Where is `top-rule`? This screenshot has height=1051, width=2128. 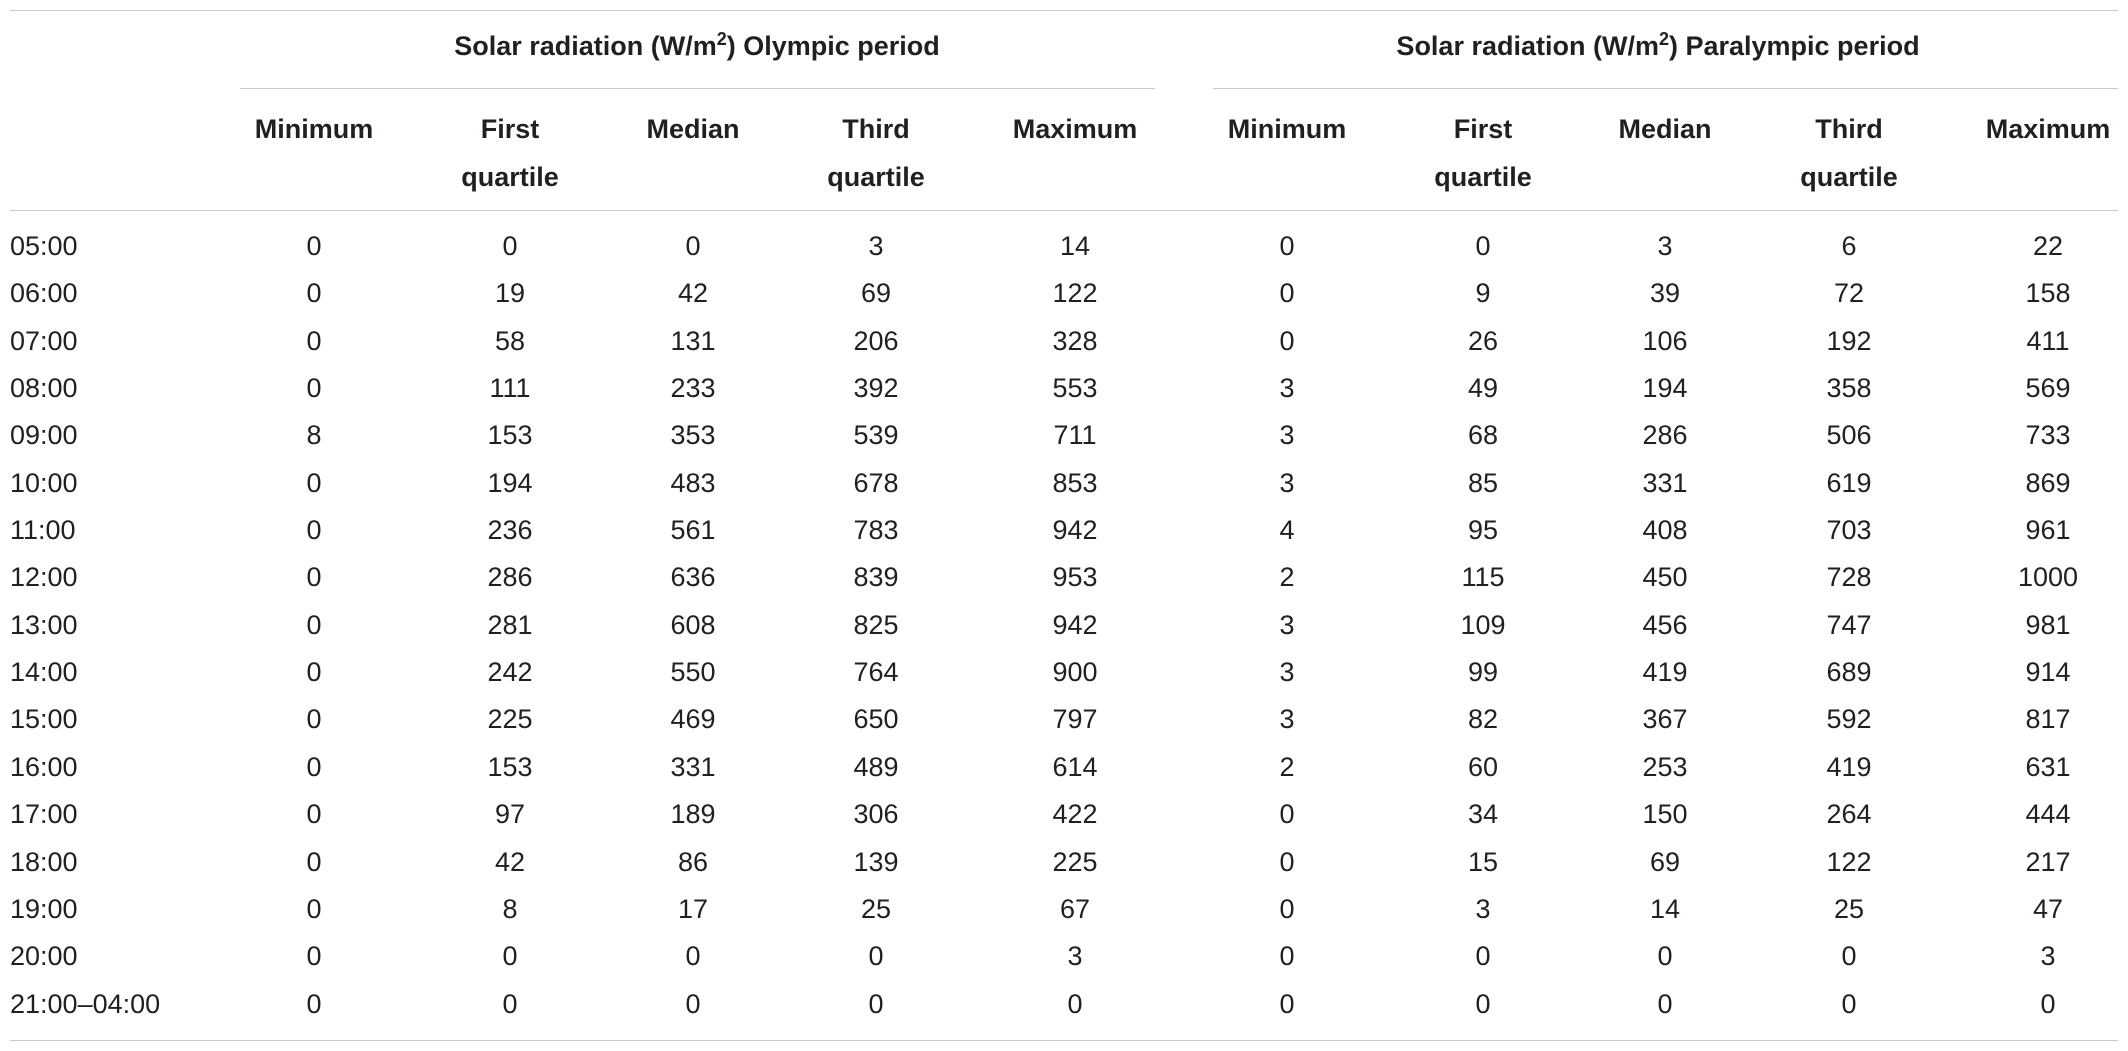
top-rule is located at coordinates (1064, 10).